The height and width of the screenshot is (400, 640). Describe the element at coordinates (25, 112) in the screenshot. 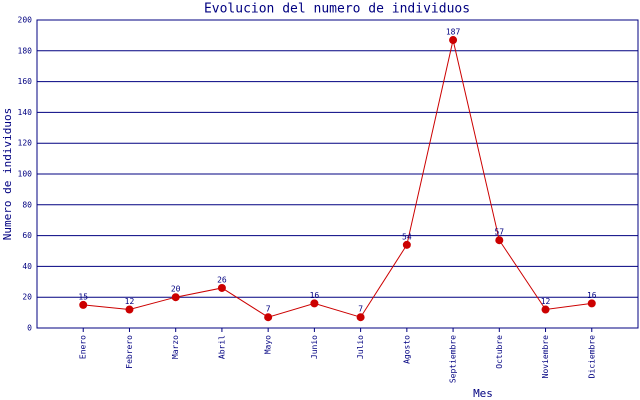

I see `y-tick-label: 140` at that location.